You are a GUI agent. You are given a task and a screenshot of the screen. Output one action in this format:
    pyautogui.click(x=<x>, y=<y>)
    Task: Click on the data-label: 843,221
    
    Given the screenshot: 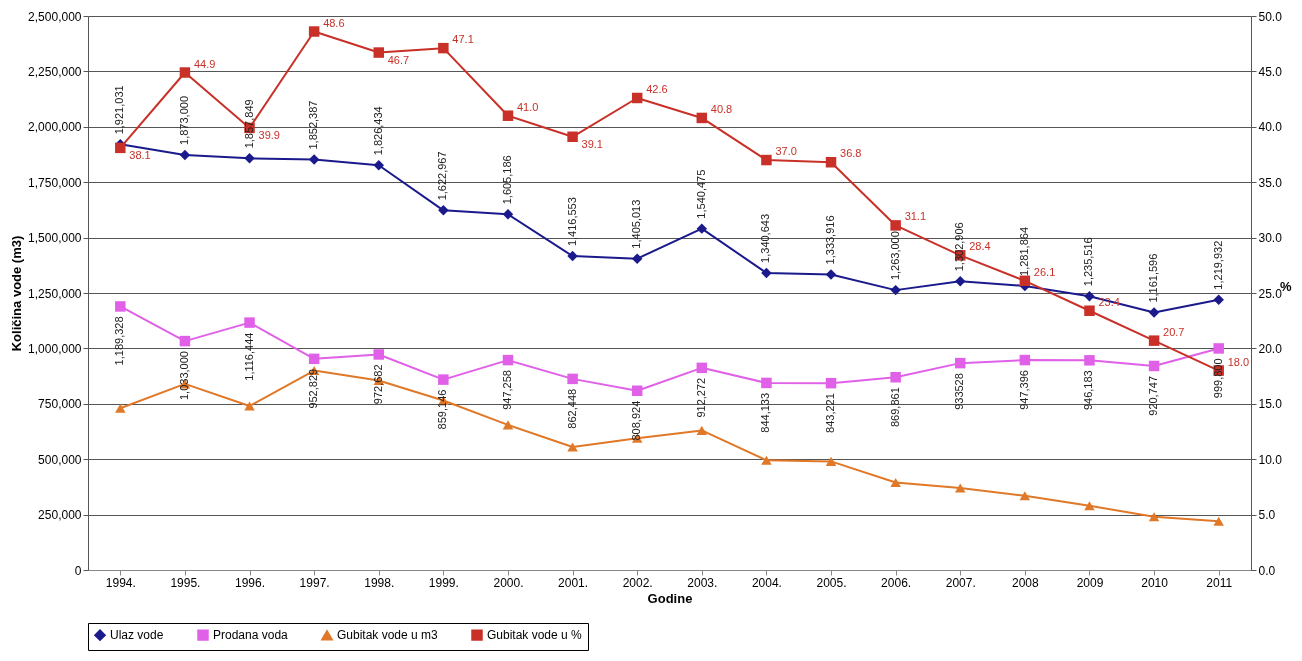 What is the action you would take?
    pyautogui.click(x=830, y=413)
    